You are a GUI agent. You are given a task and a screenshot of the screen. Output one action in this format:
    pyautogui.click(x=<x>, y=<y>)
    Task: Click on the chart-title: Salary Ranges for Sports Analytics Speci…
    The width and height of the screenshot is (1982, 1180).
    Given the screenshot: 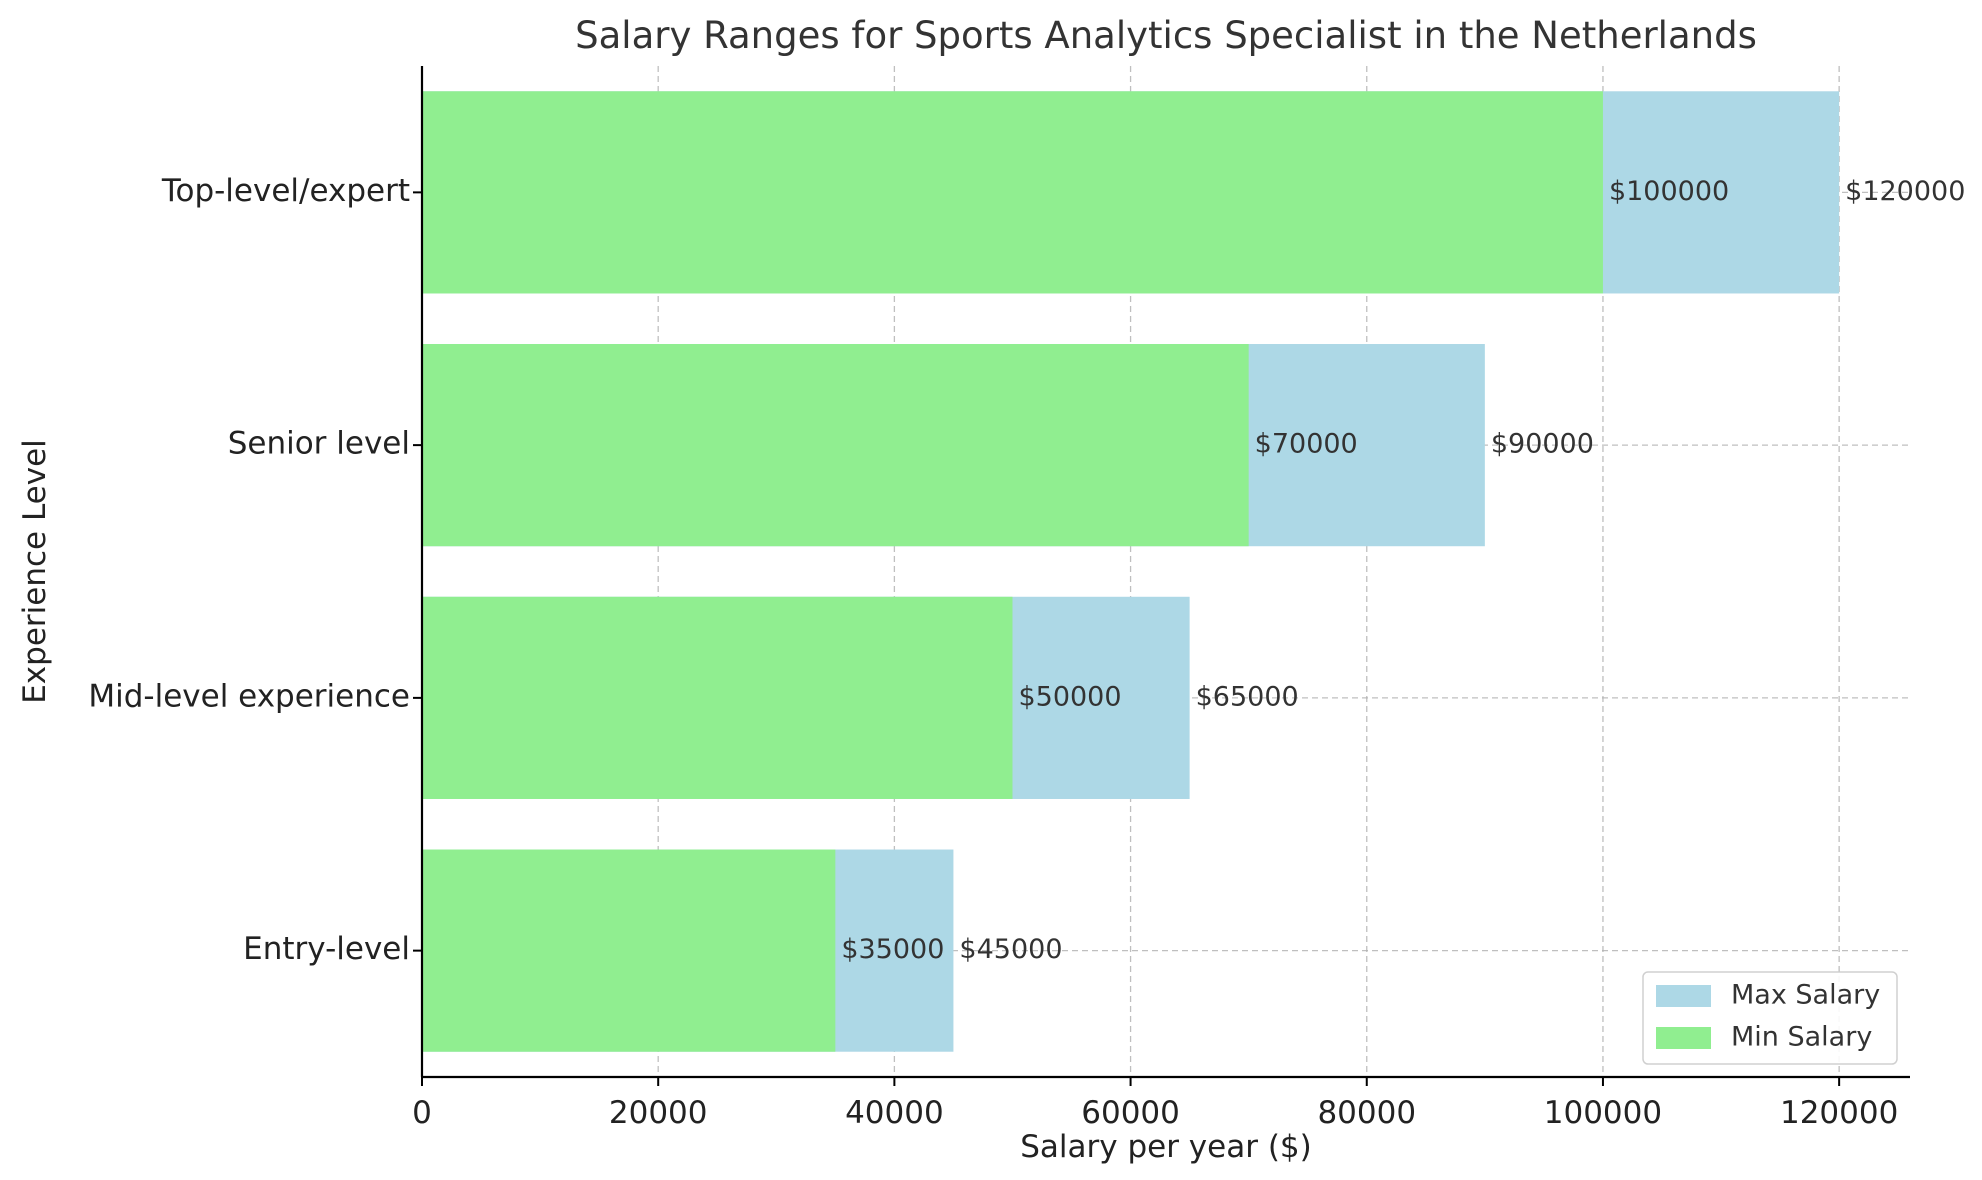 What is the action you would take?
    pyautogui.click(x=1166, y=35)
    